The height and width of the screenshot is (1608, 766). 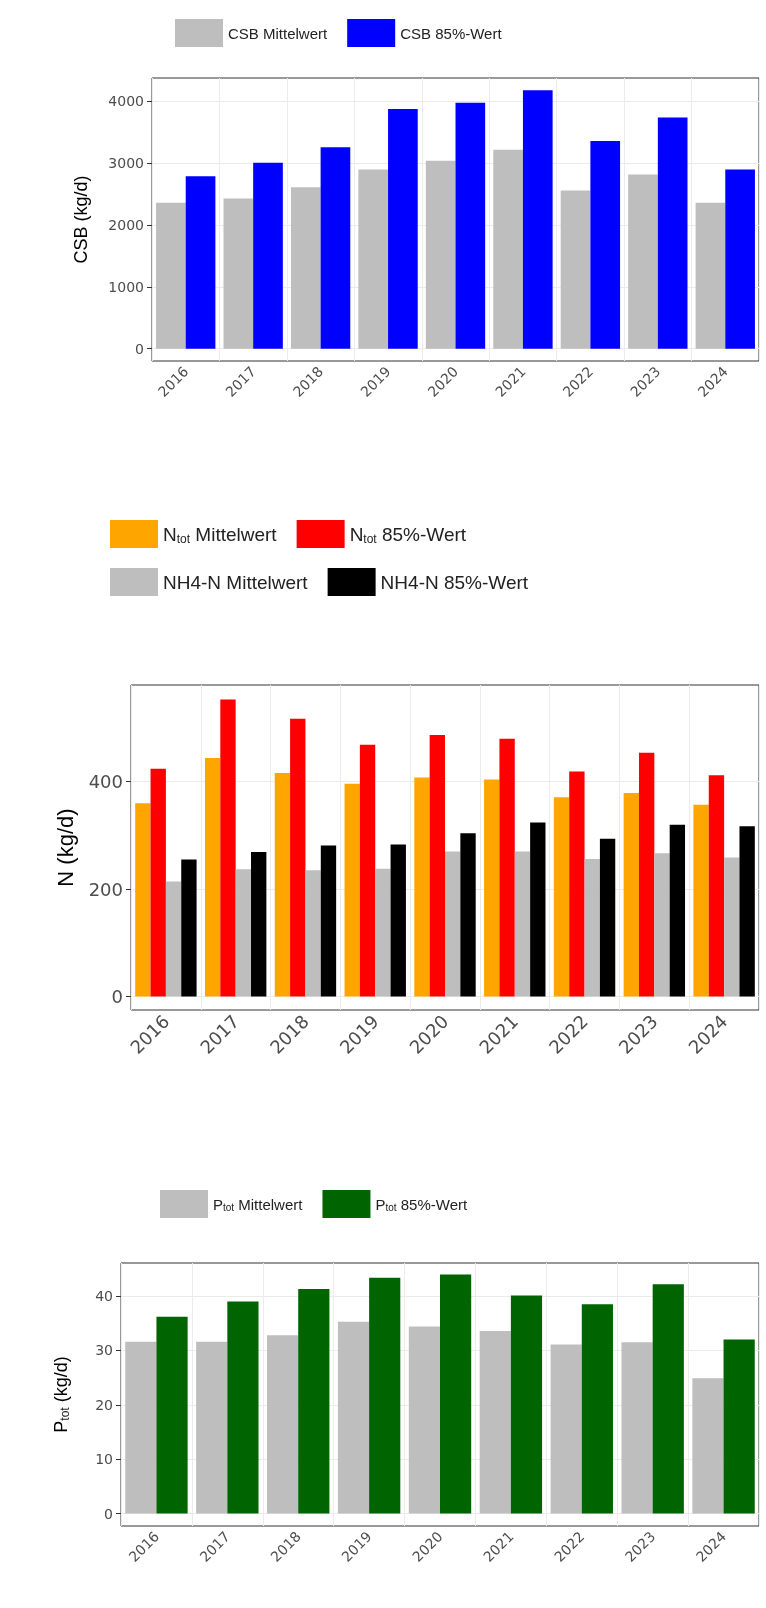 What do you see at coordinates (454, 582) in the screenshot?
I see `legend-label: NH4-N 85%-Wert` at bounding box center [454, 582].